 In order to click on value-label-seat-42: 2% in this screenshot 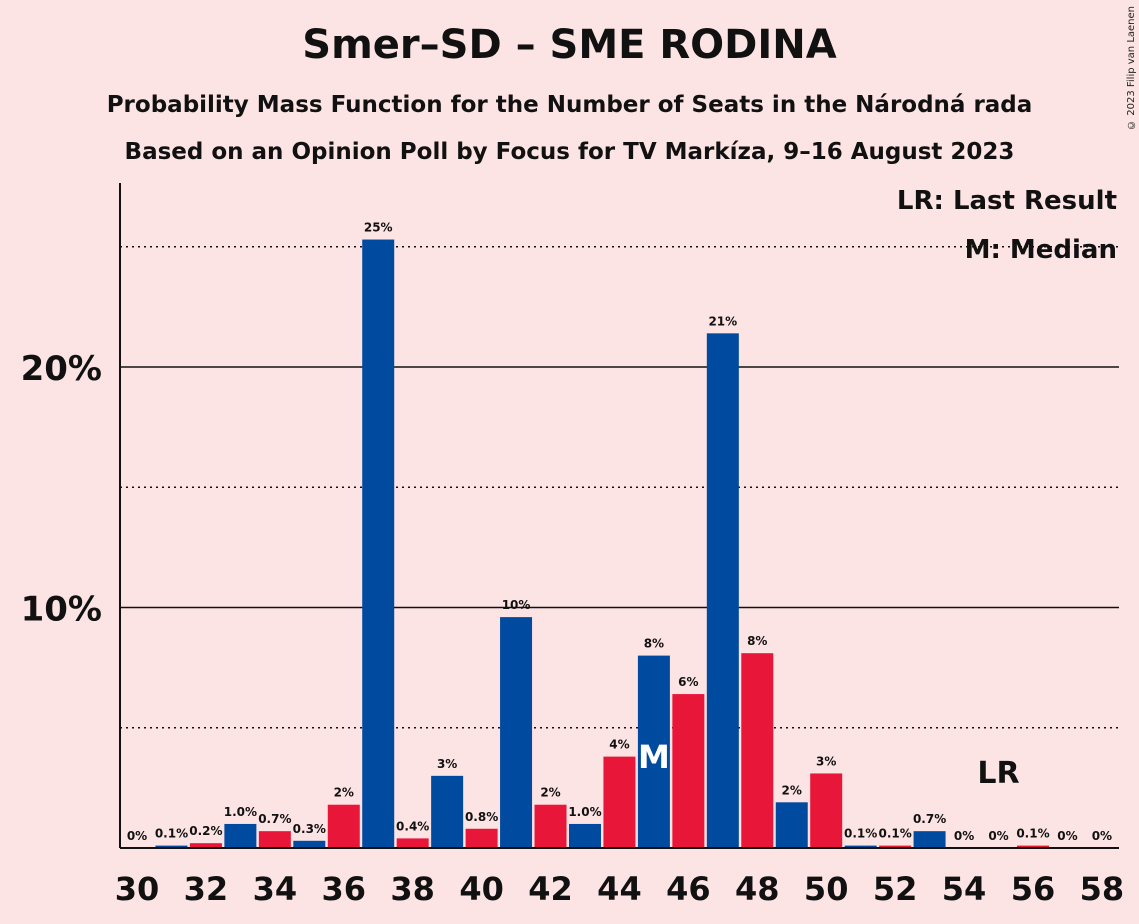, I will do `click(550, 793)`.